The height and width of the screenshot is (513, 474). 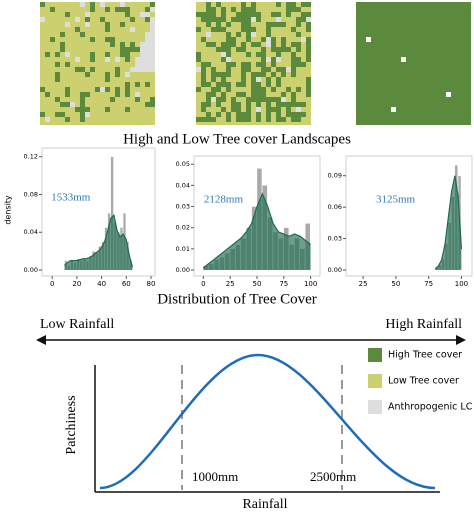 I want to click on kde-line, so click(x=99, y=241).